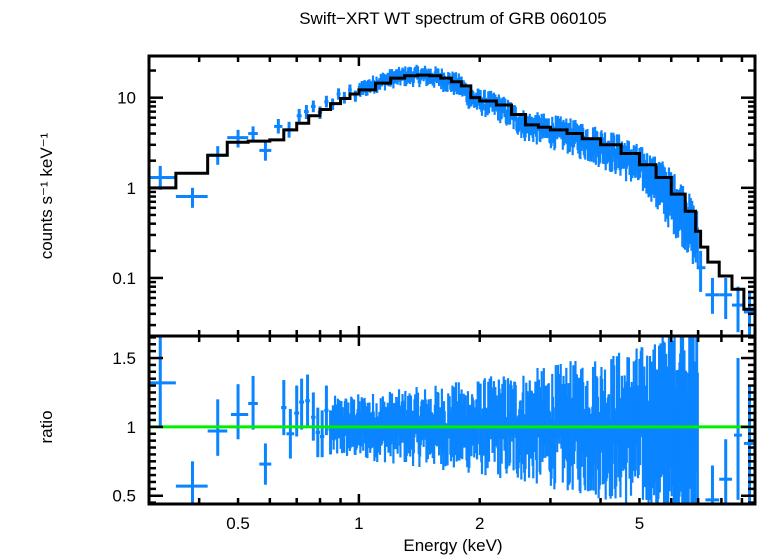 The image size is (758, 556). What do you see at coordinates (46, 426) in the screenshot?
I see `y-axis-label-ratio: ratio` at bounding box center [46, 426].